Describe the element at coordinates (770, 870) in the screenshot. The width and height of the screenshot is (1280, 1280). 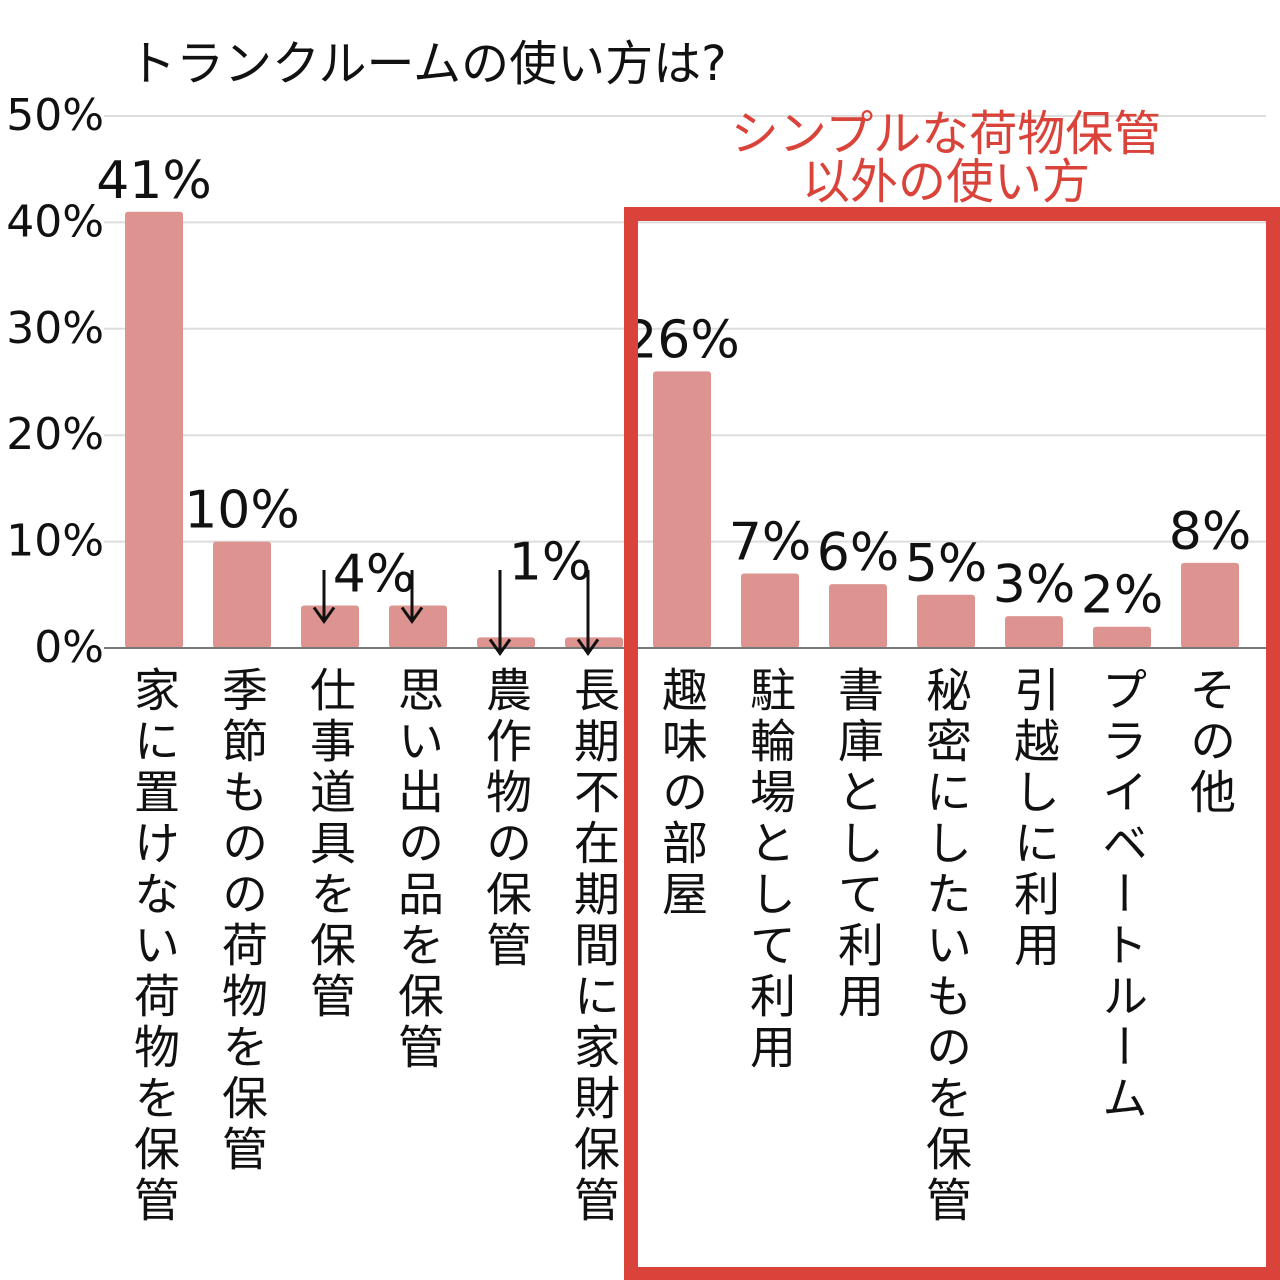
I see `category-label: 駐輪場として利用` at that location.